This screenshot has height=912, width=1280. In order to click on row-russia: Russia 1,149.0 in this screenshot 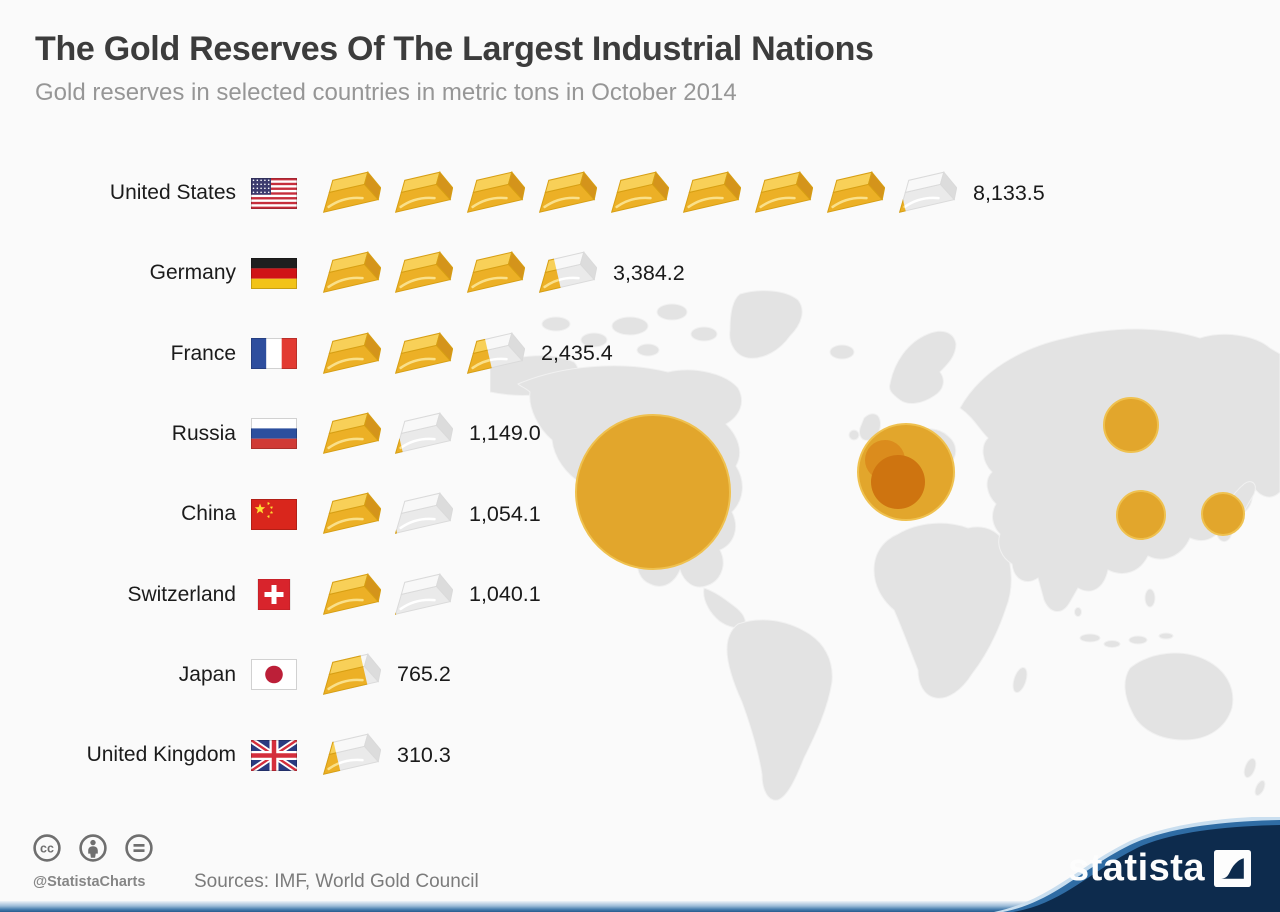, I will do `click(550, 434)`.